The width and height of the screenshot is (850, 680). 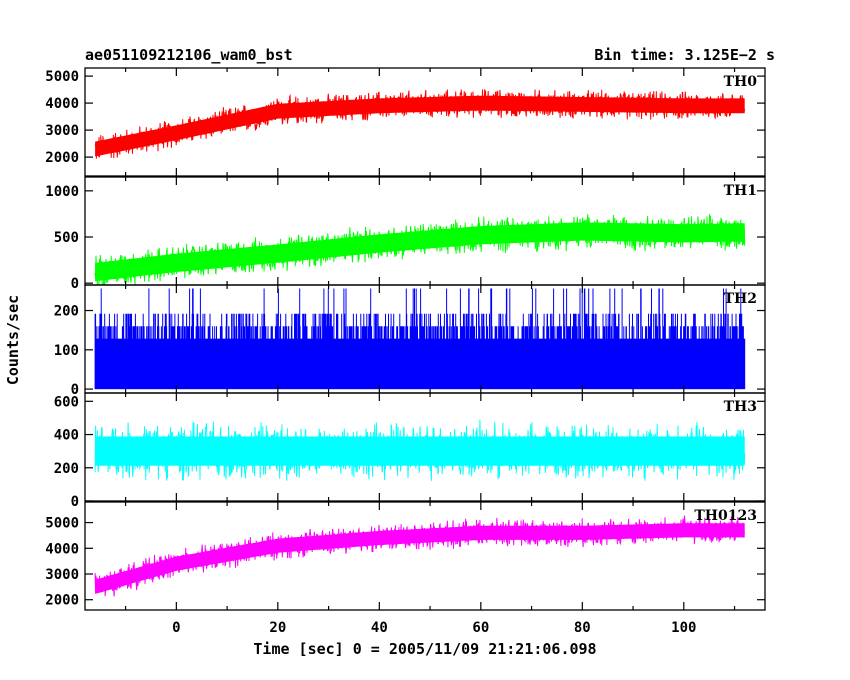 I want to click on y-tick-label: 400, so click(x=66, y=436).